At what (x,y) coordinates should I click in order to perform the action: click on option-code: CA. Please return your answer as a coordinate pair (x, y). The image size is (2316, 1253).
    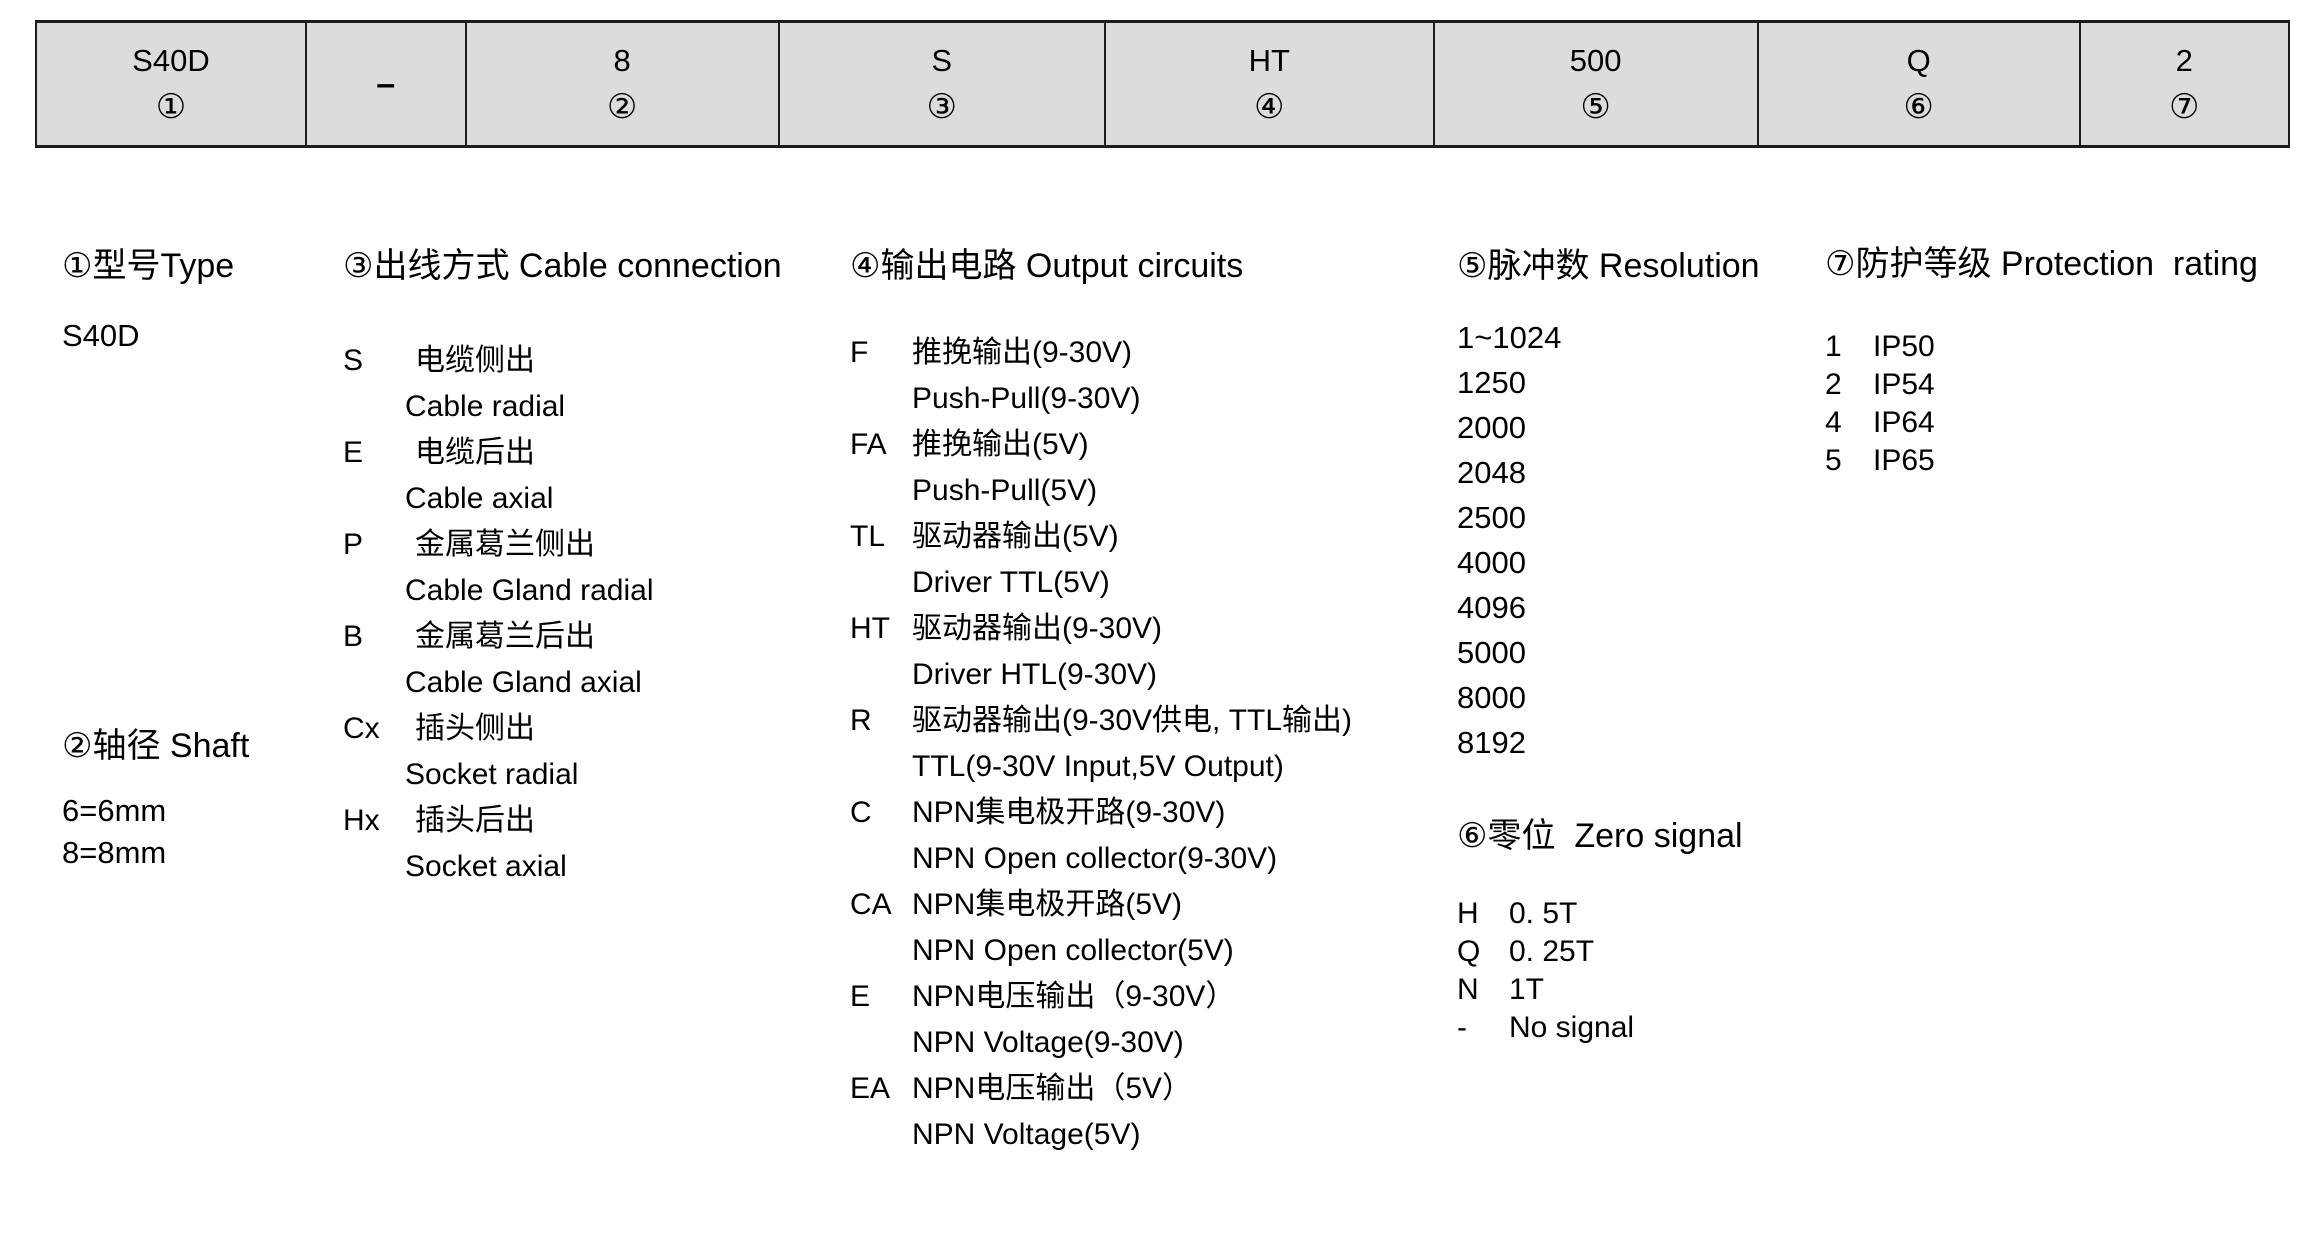
    Looking at the image, I should click on (871, 904).